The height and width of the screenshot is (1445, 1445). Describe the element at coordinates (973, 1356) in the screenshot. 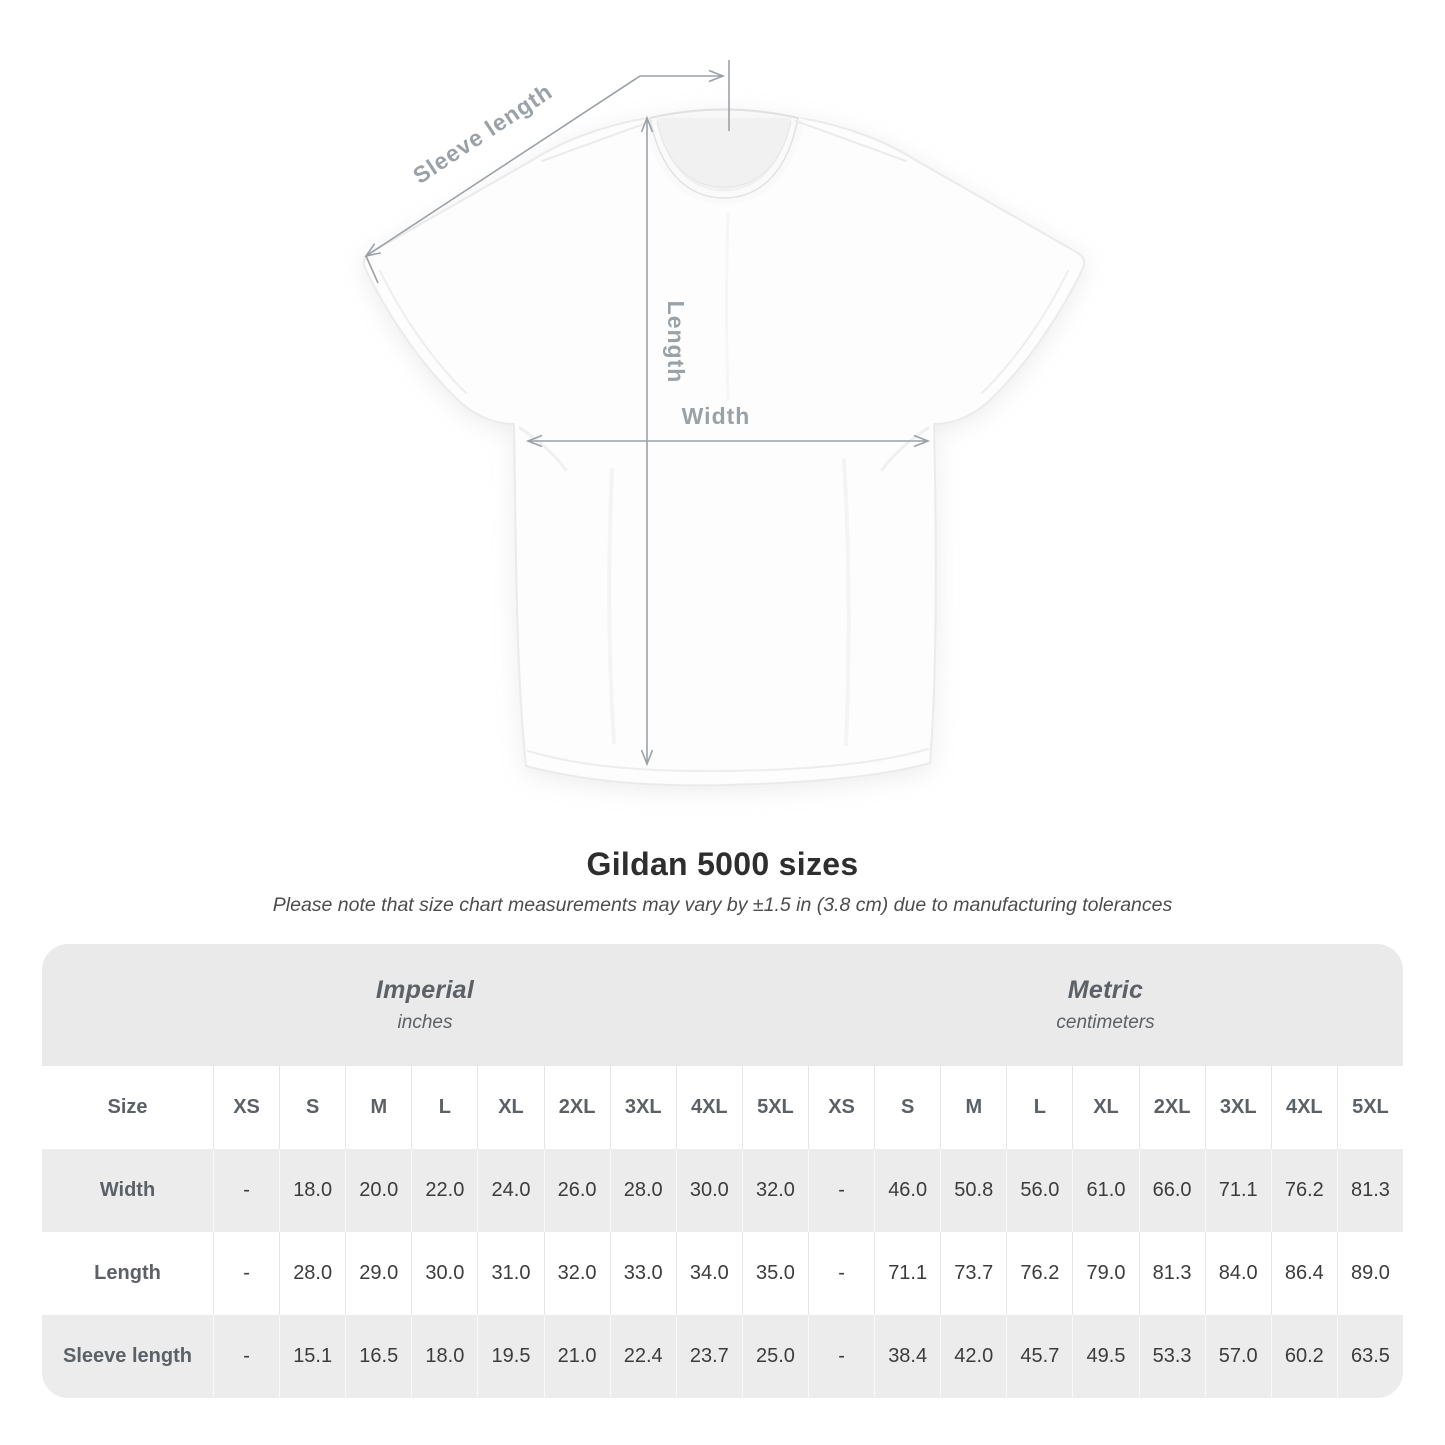

I see `measurement-cell: 42.0` at that location.